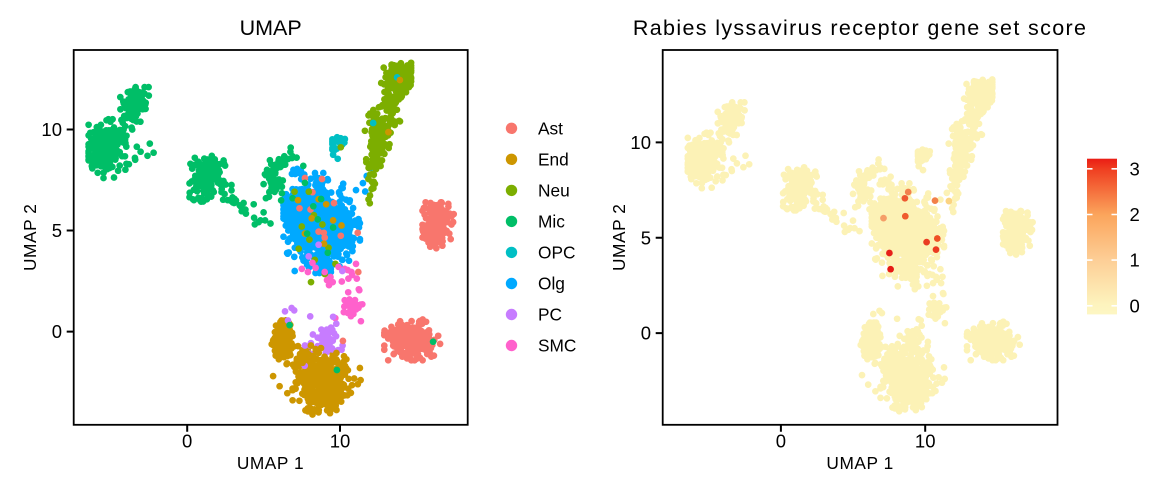 This screenshot has height=499, width=1170. I want to click on svg-text: Neu, so click(554, 191).